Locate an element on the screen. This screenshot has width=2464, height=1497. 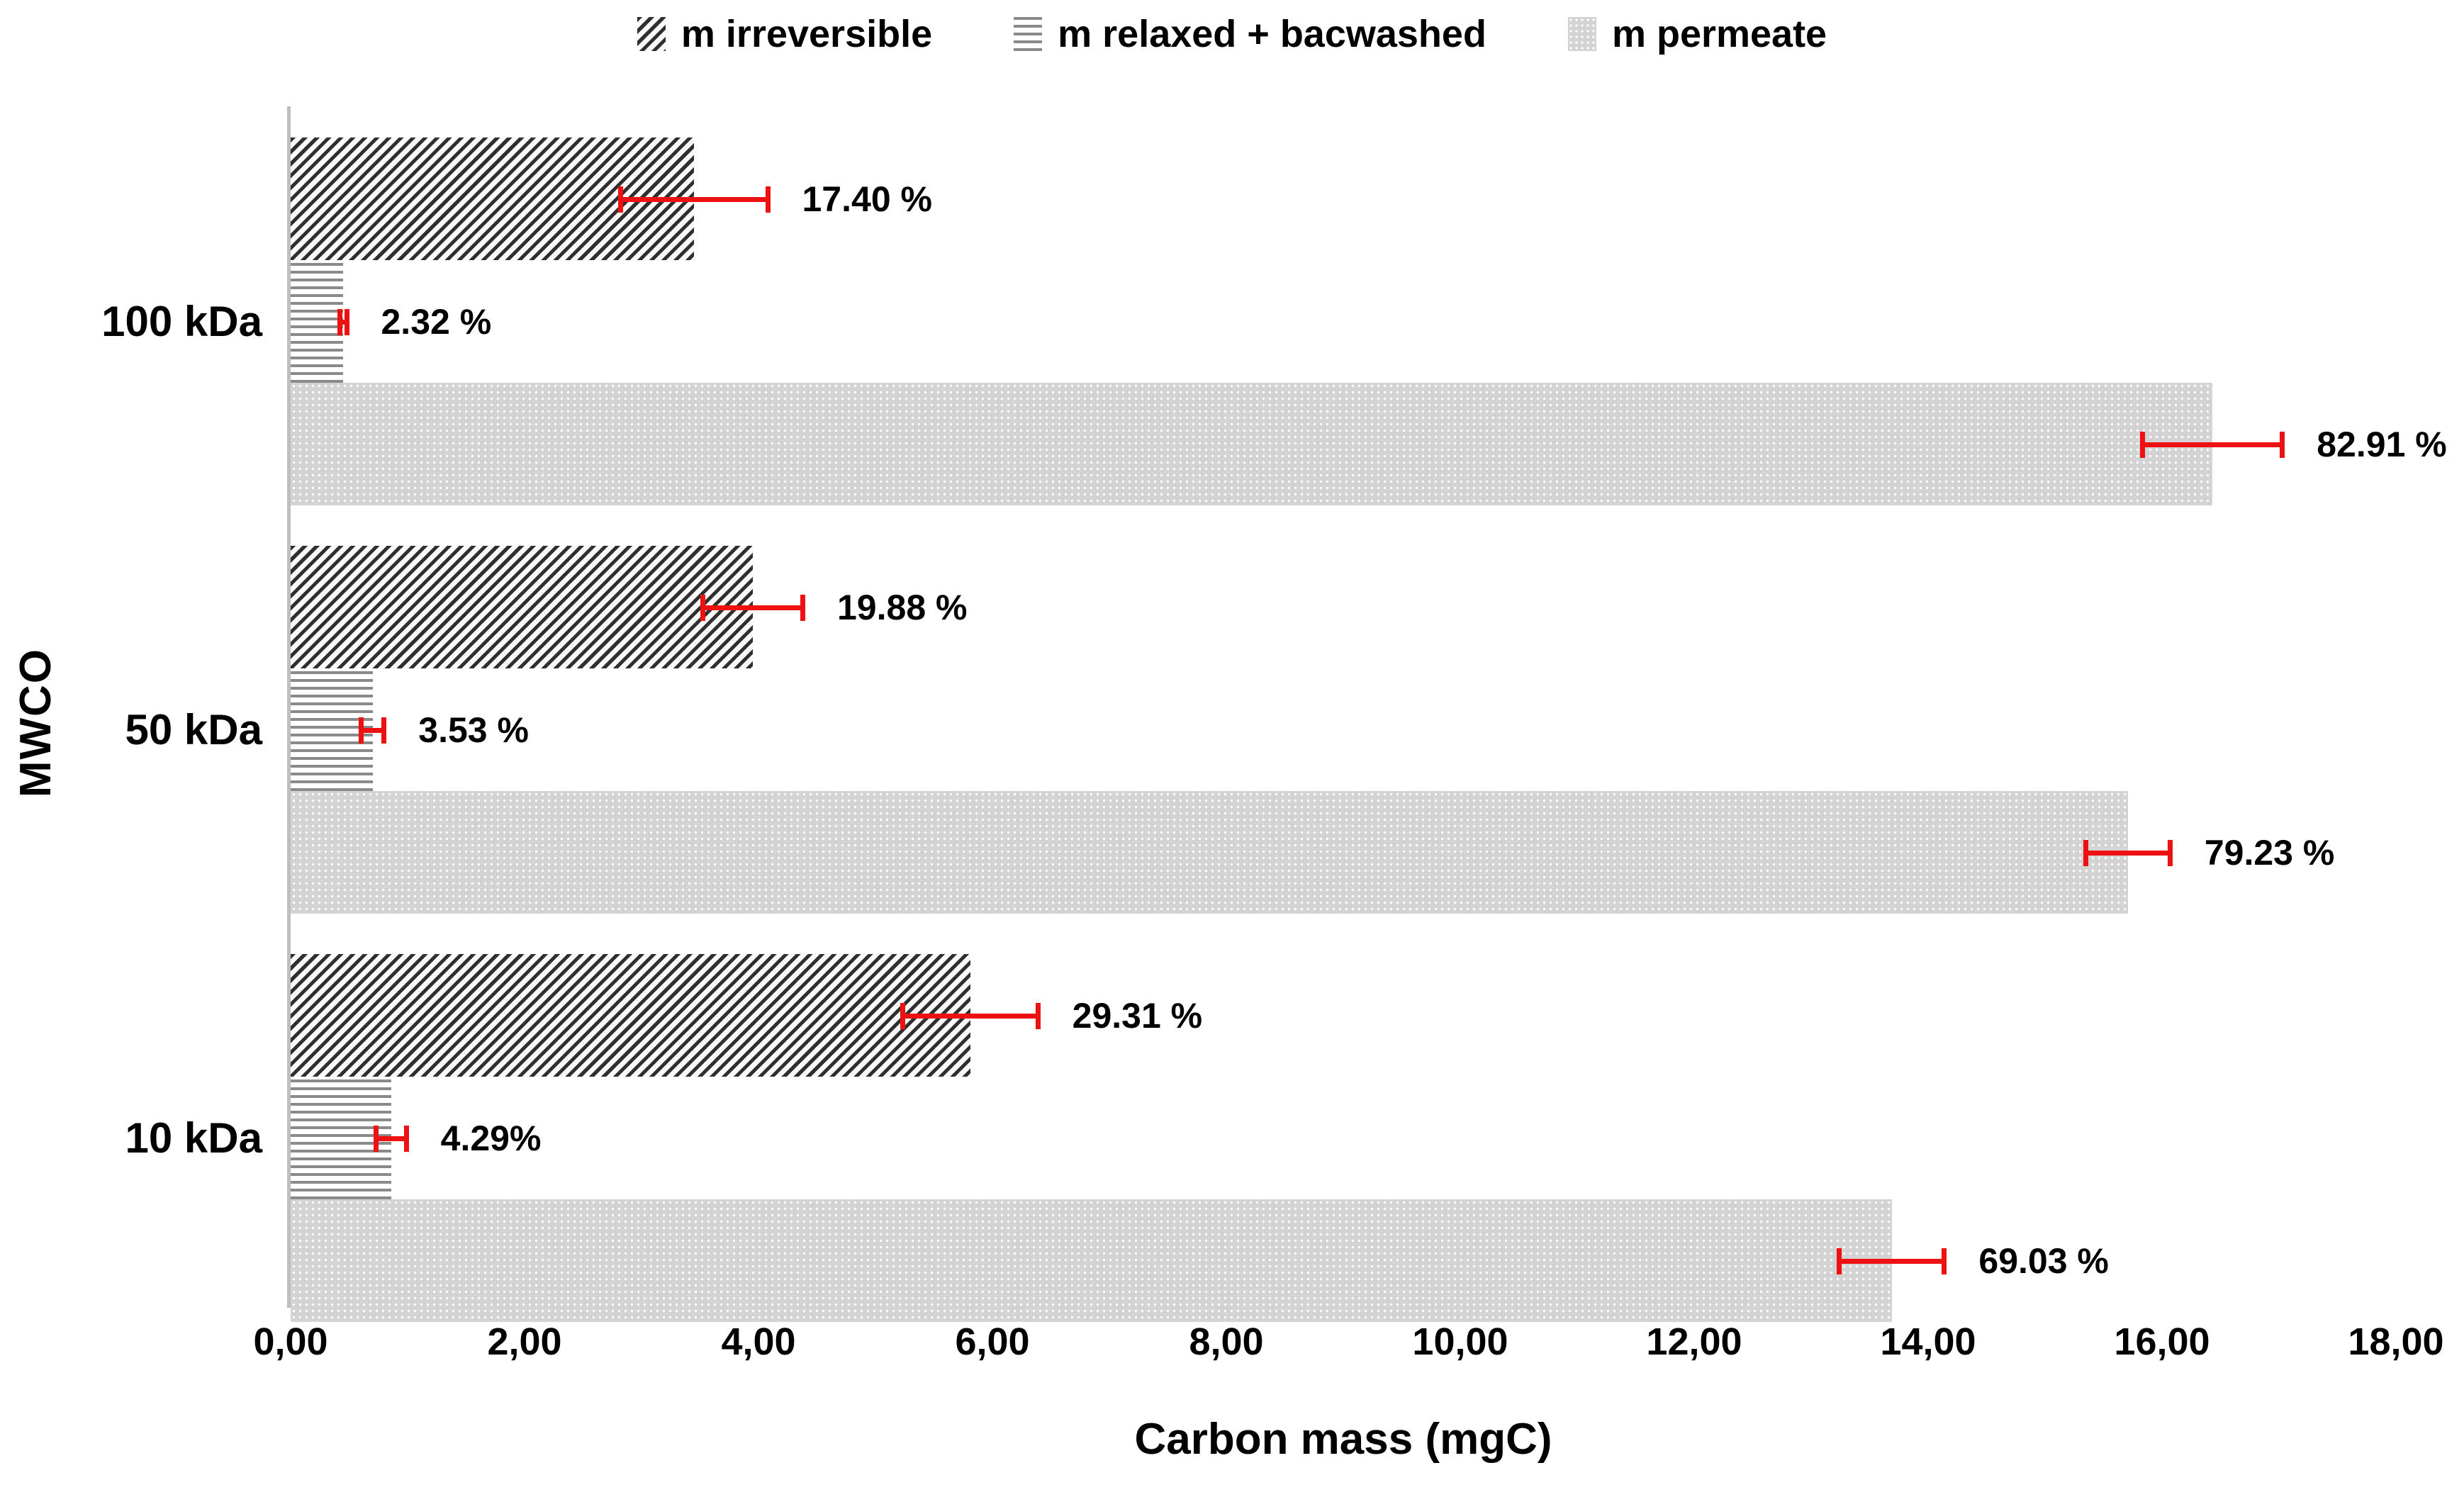
category-label-50-kda: 50 kDa is located at coordinates (193, 729).